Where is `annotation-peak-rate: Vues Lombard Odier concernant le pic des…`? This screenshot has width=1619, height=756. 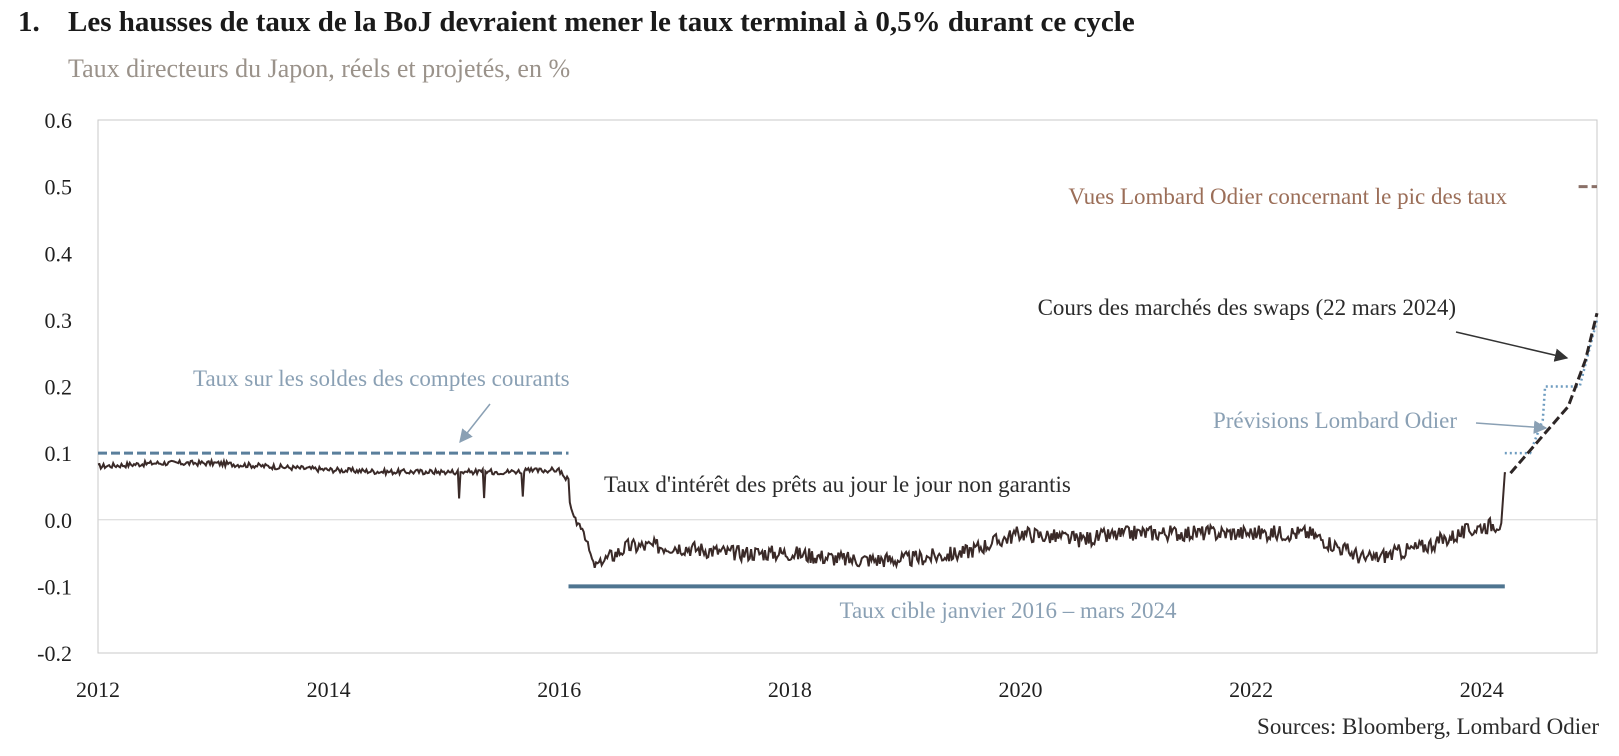 annotation-peak-rate: Vues Lombard Odier concernant le pic des… is located at coordinates (1287, 196).